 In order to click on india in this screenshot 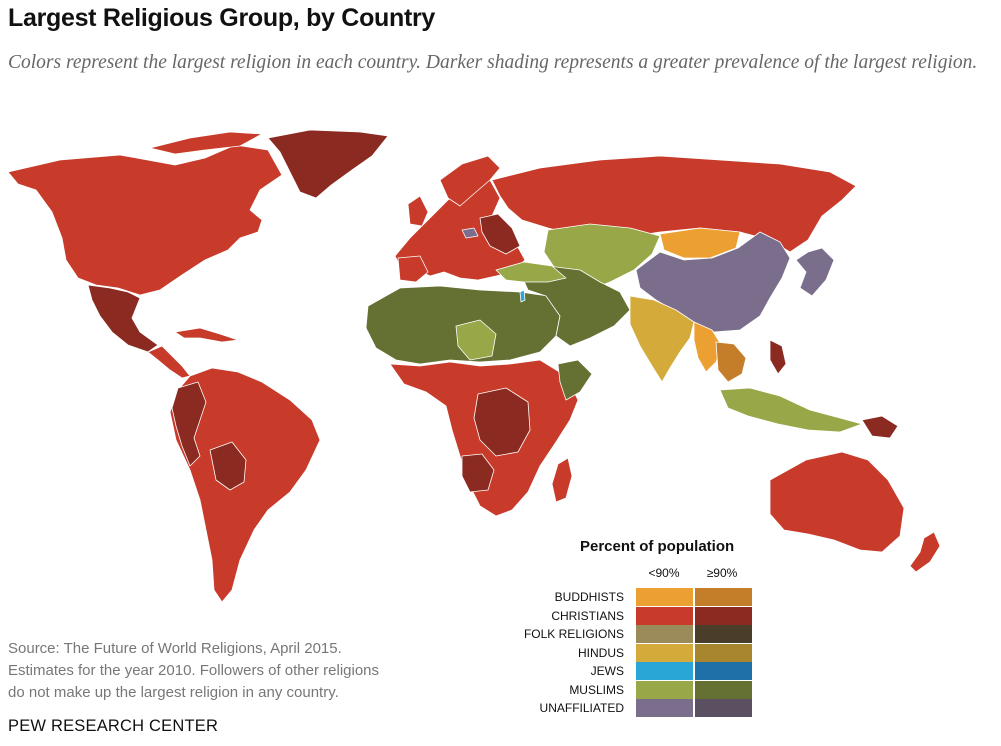, I will do `click(662, 339)`.